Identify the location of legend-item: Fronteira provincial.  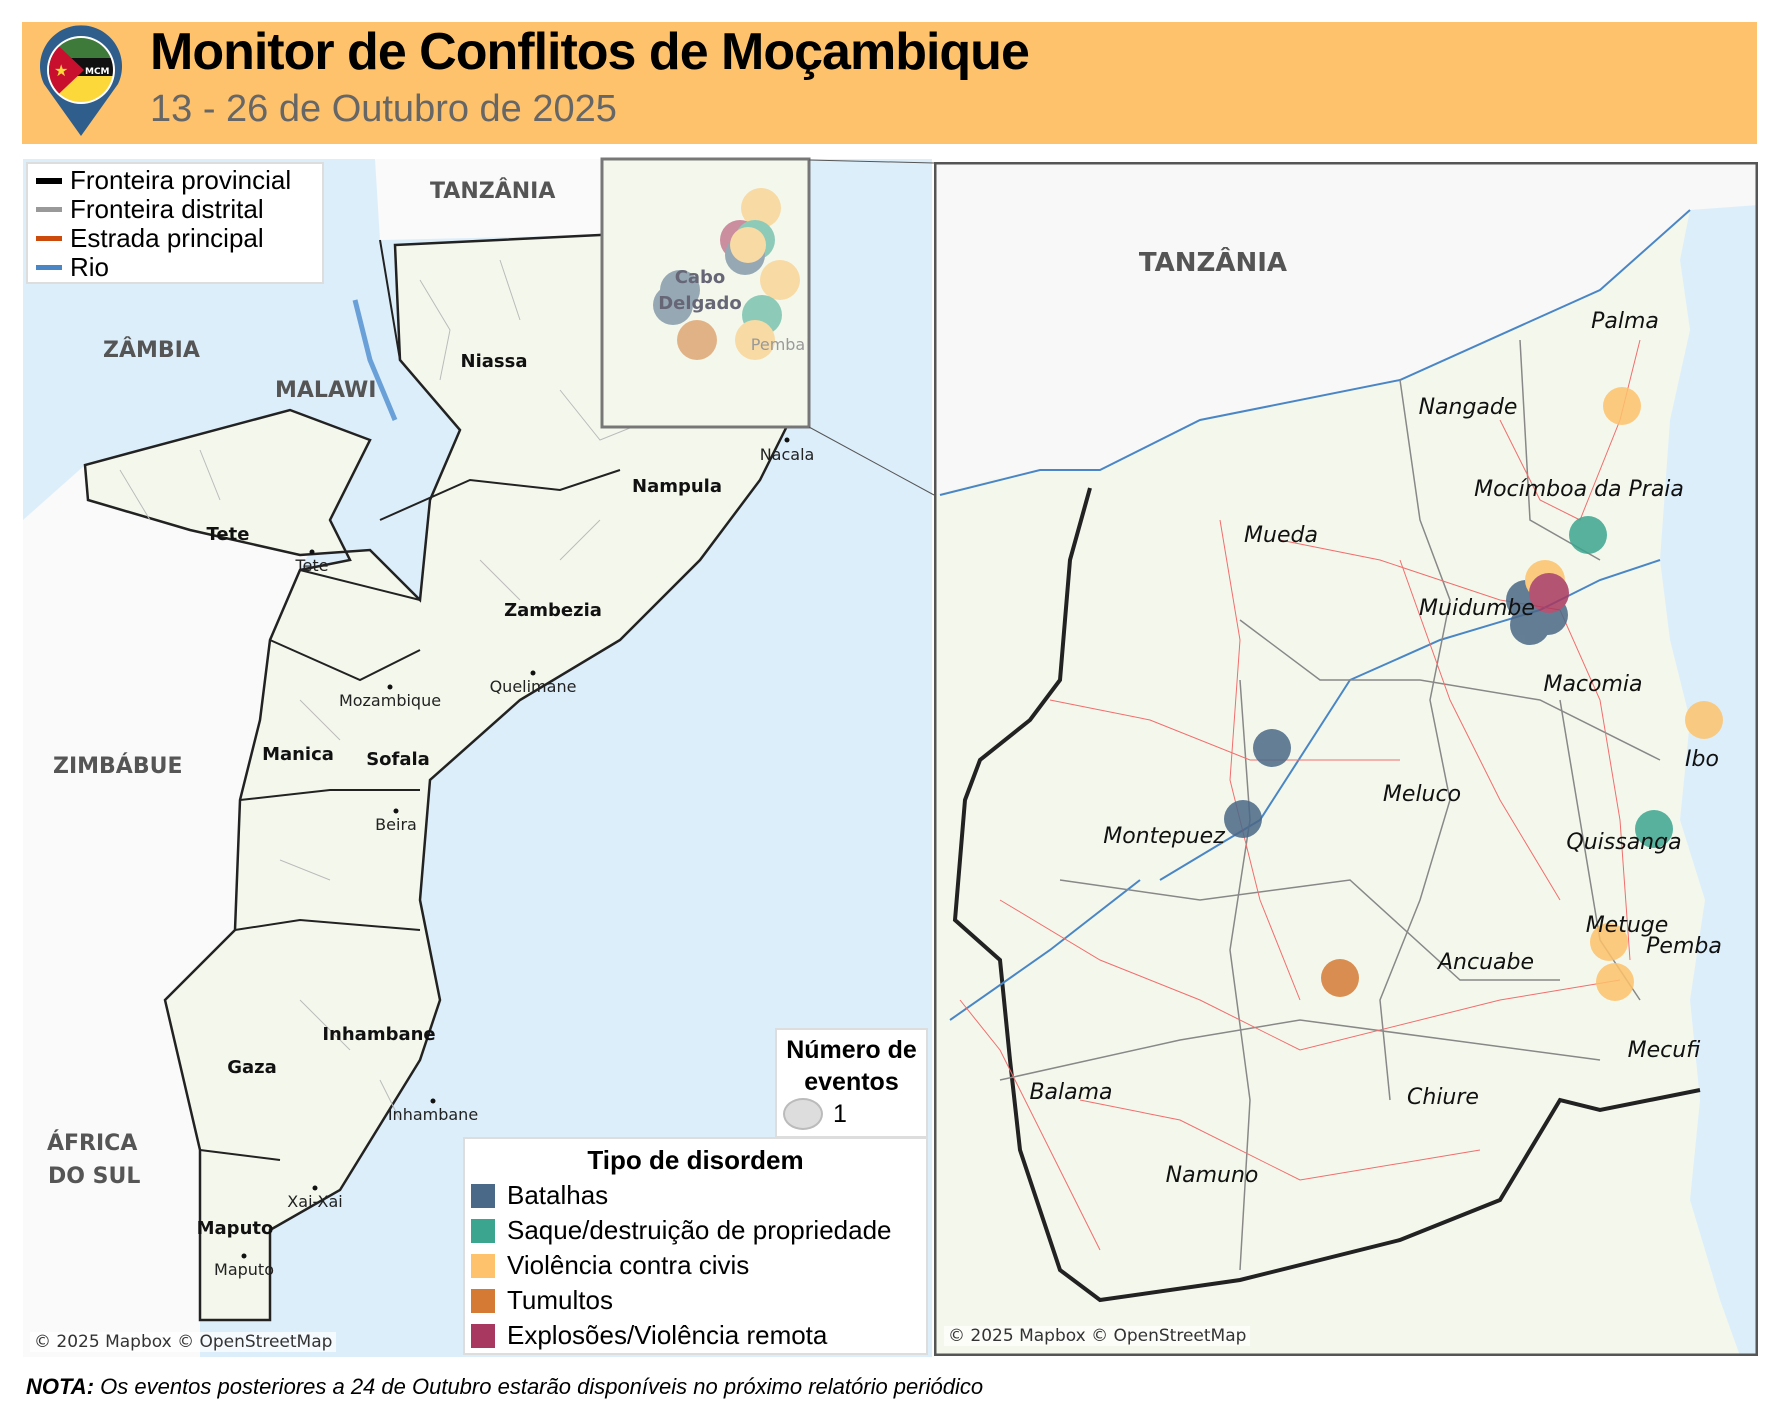
(175, 180).